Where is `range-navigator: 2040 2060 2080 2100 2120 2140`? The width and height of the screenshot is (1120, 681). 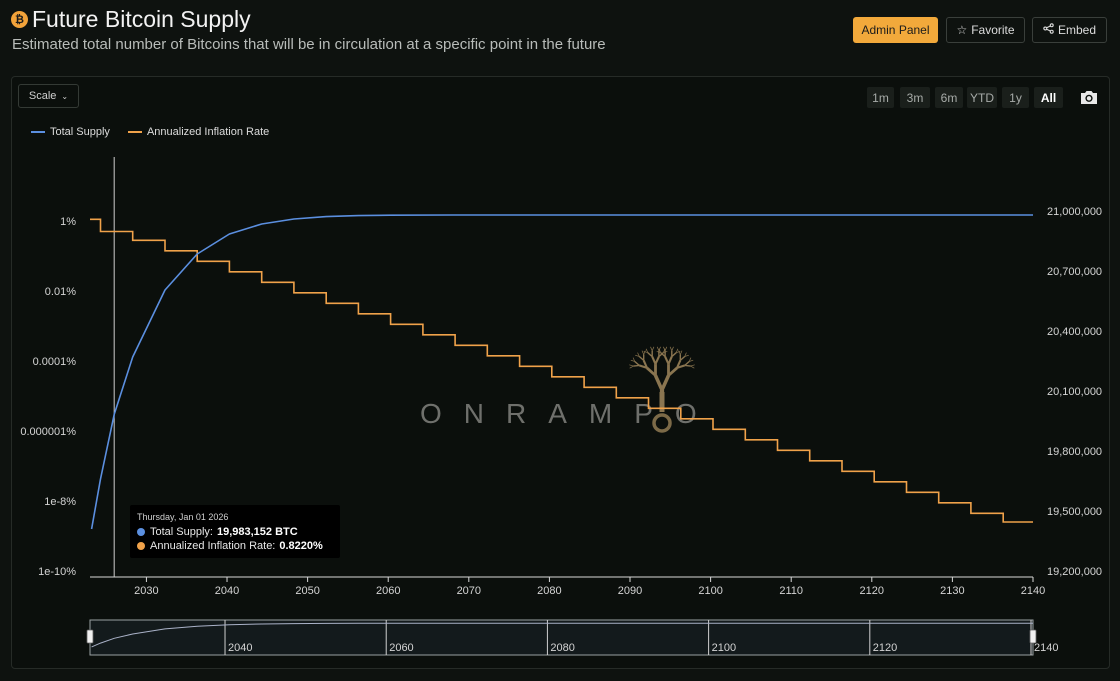 range-navigator: 2040 2060 2080 2100 2120 2140 is located at coordinates (572, 637).